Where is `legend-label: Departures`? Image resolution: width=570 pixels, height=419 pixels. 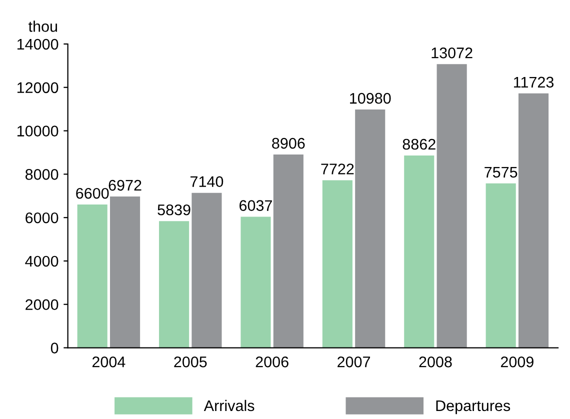 legend-label: Departures is located at coordinates (473, 407).